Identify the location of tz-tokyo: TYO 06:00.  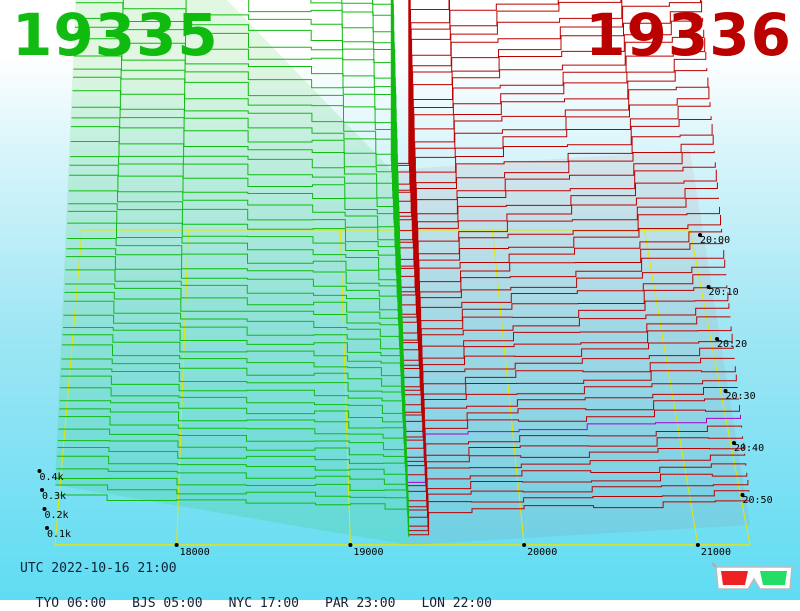
(71, 603).